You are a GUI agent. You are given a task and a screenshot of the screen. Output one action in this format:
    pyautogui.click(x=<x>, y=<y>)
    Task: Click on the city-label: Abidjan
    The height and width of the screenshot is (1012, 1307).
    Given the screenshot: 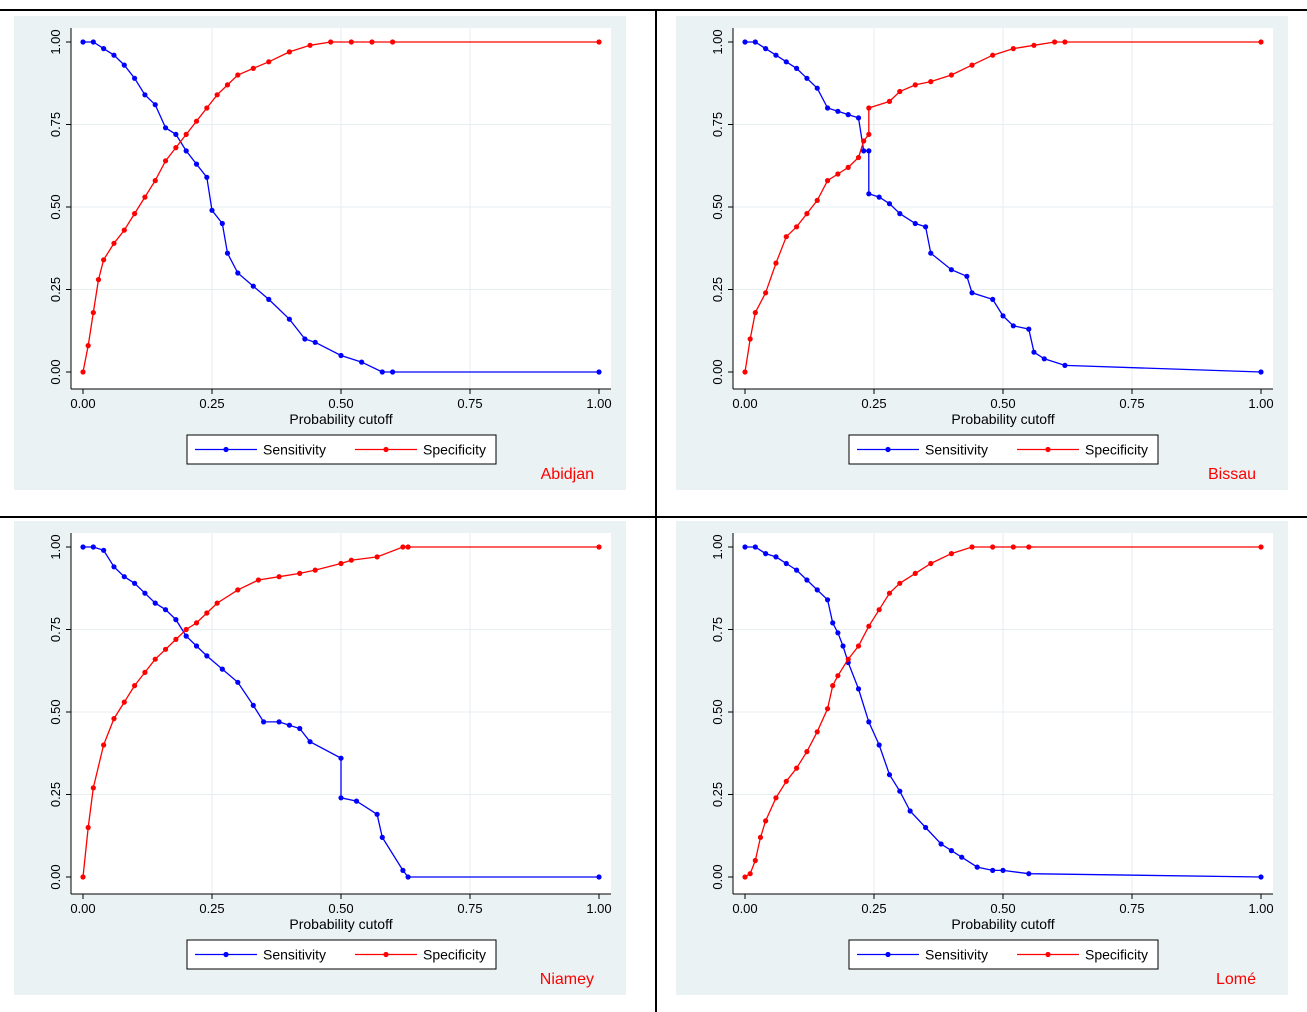 What is the action you would take?
    pyautogui.click(x=567, y=474)
    